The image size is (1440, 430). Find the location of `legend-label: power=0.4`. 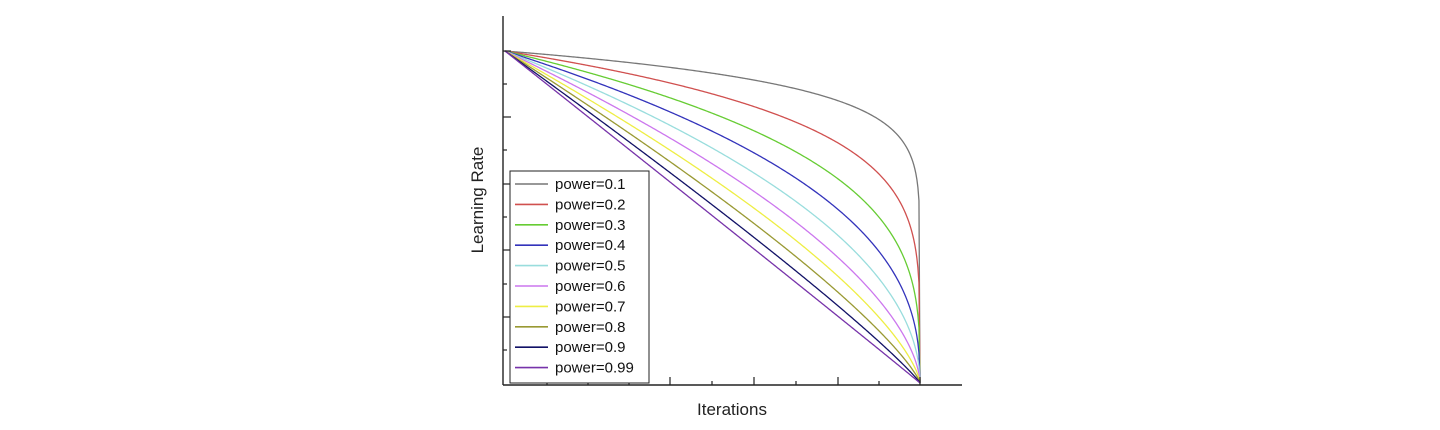

legend-label: power=0.4 is located at coordinates (590, 245).